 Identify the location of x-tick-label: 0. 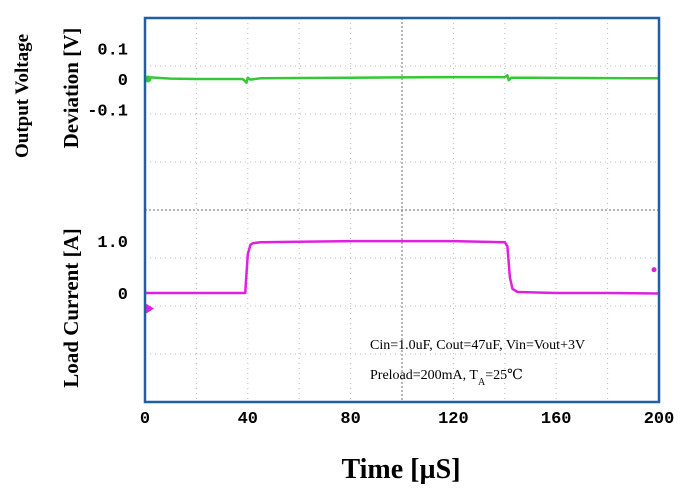
(145, 419).